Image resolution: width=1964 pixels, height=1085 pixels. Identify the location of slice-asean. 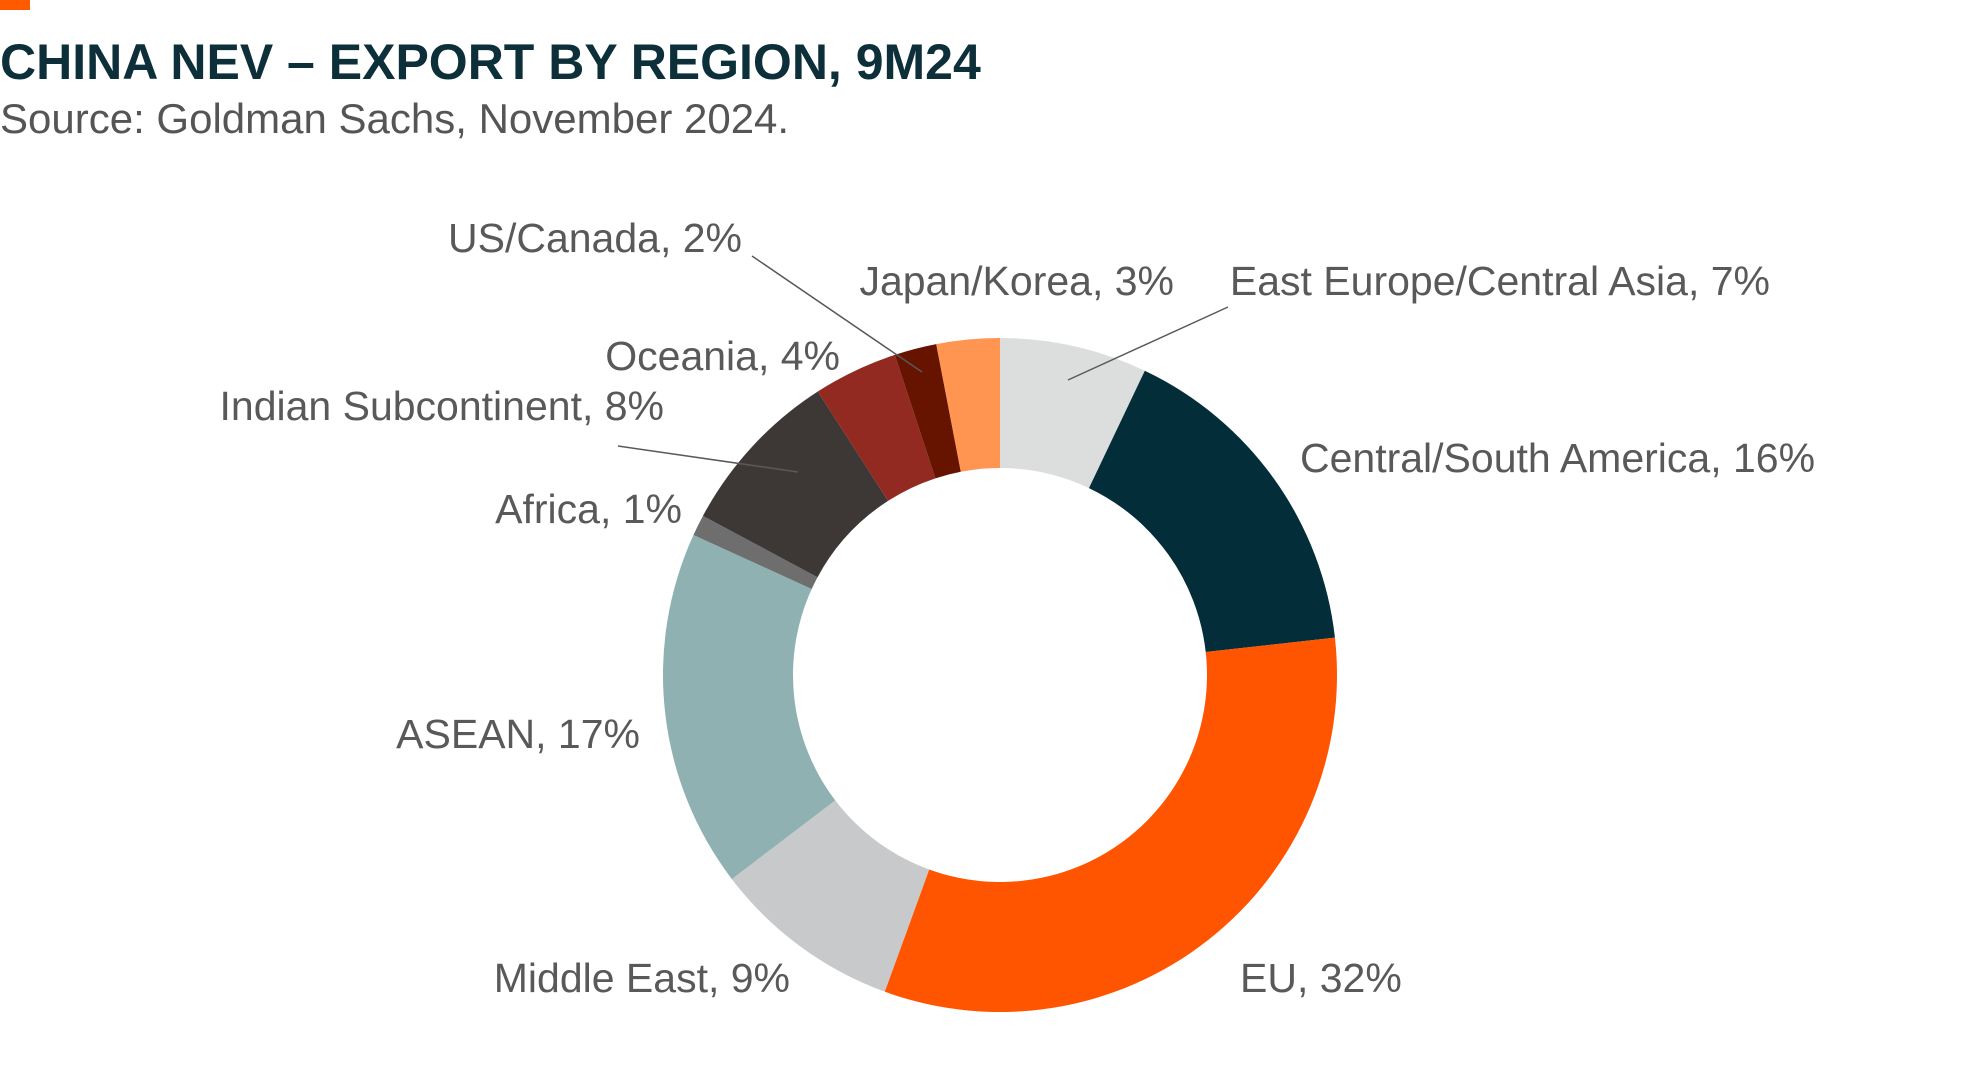
(749, 707).